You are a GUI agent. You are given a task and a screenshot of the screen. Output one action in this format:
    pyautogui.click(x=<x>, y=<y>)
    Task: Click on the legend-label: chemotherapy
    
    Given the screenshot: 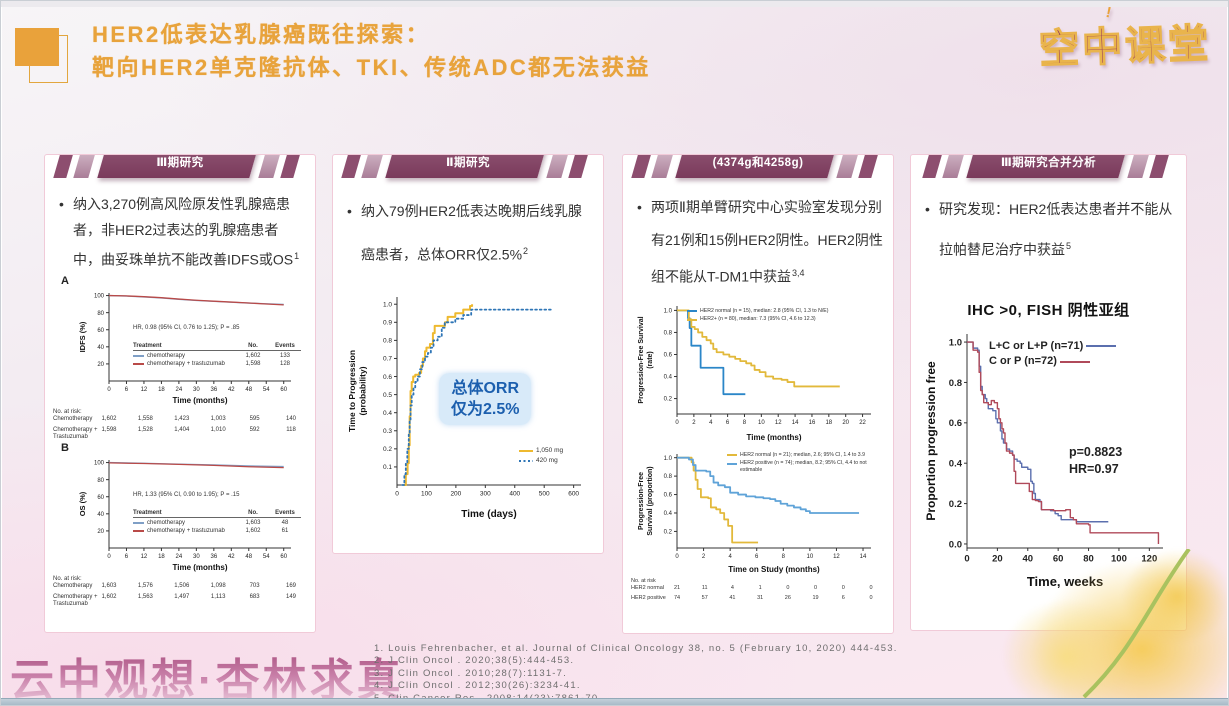 What is the action you would take?
    pyautogui.click(x=166, y=355)
    